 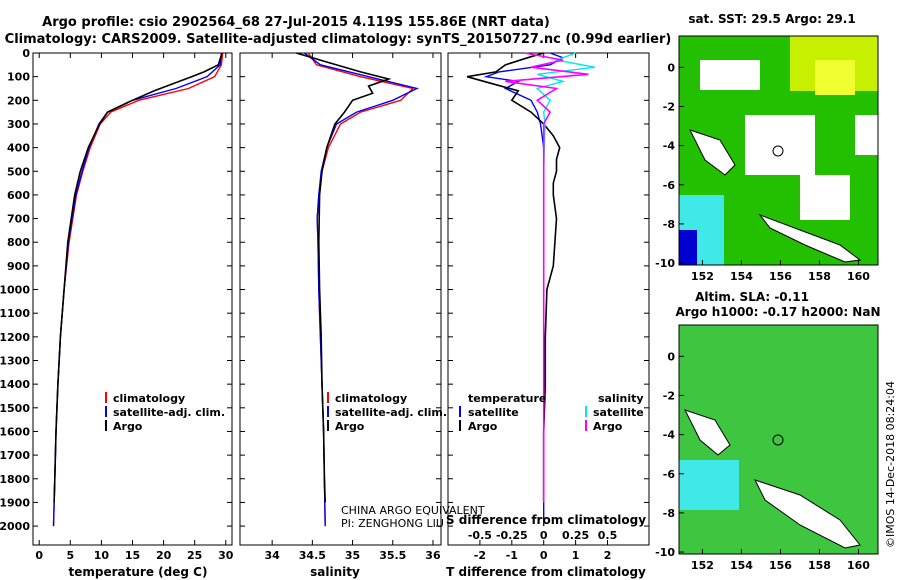 What do you see at coordinates (132, 555) in the screenshot?
I see `x-tick-label: 15` at bounding box center [132, 555].